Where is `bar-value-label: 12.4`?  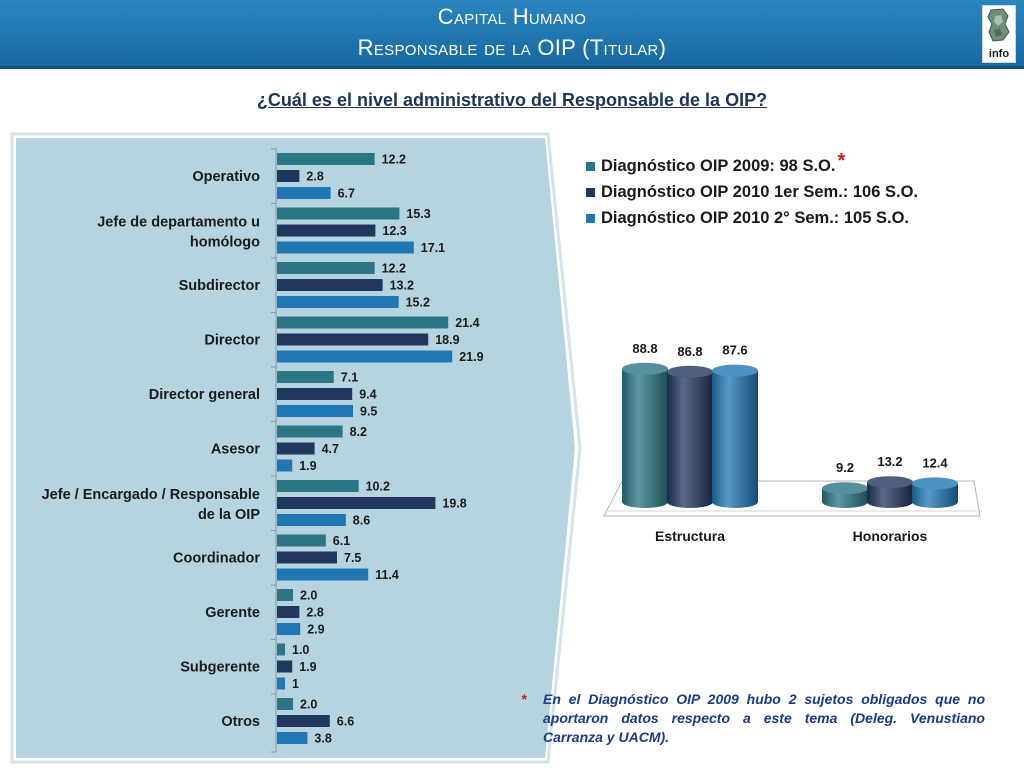
bar-value-label: 12.4 is located at coordinates (935, 462).